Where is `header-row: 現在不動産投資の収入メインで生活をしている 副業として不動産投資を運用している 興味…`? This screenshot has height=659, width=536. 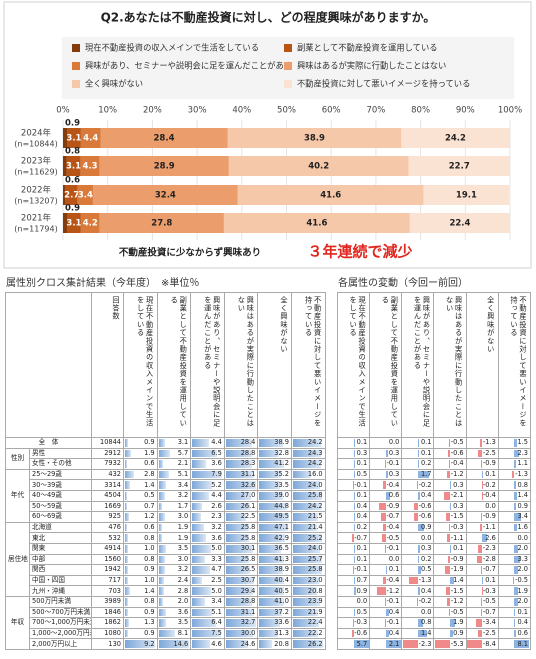 header-row: 現在不動産投資の収入メインで生活をしている 副業として不動産投資を運用している 興味… is located at coordinates (434, 365).